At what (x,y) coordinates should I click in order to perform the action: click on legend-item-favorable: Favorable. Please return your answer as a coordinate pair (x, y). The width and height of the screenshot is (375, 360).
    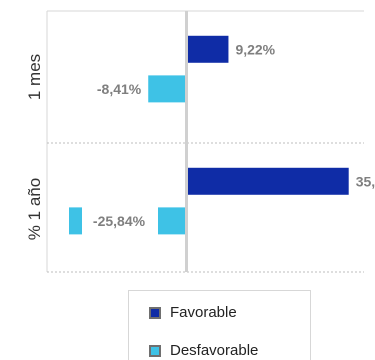
    Looking at the image, I should click on (193, 312).